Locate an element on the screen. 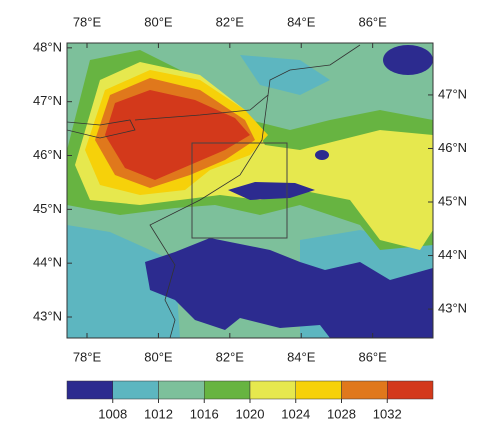 This screenshot has width=500, height=436. y2-tick-label: 46°N is located at coordinates (452, 147).